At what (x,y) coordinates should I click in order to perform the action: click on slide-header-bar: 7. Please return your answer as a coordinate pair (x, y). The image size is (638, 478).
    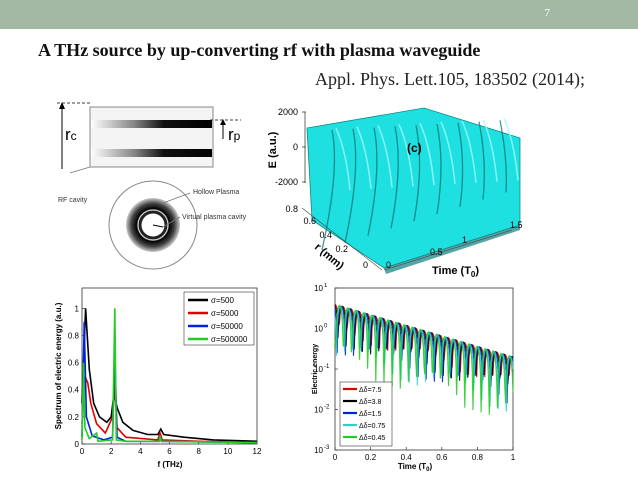
    Looking at the image, I should click on (319, 14).